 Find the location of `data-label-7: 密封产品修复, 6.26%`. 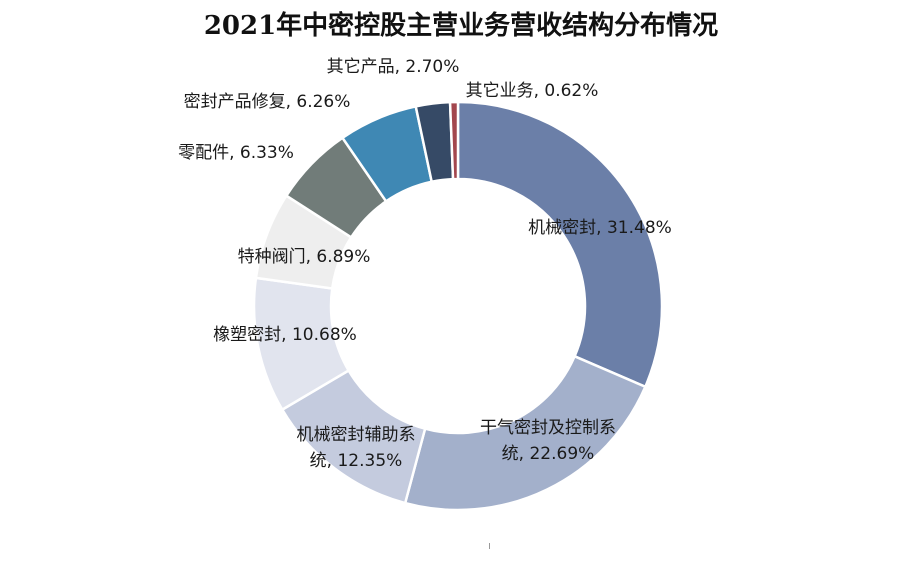

data-label-7: 密封产品修复, 6.26% is located at coordinates (267, 102).